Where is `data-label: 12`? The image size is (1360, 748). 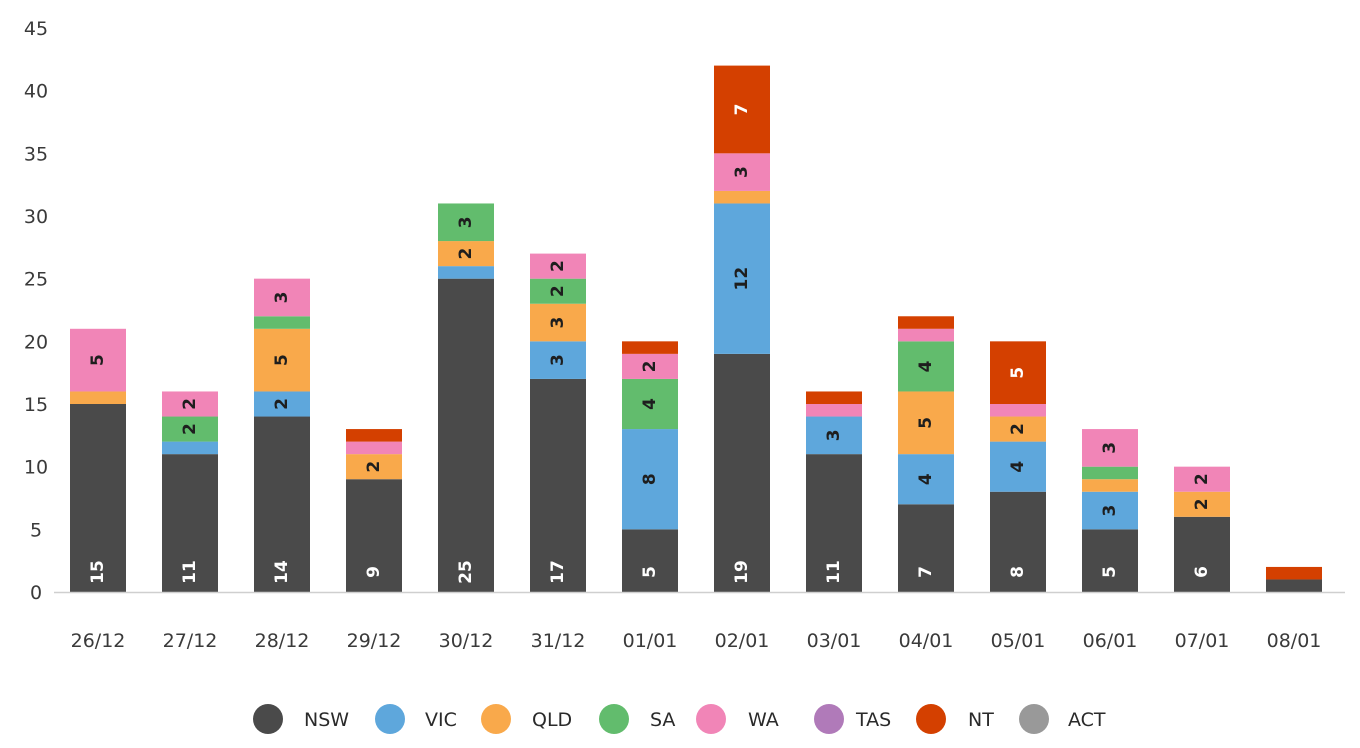
data-label: 12 is located at coordinates (742, 279).